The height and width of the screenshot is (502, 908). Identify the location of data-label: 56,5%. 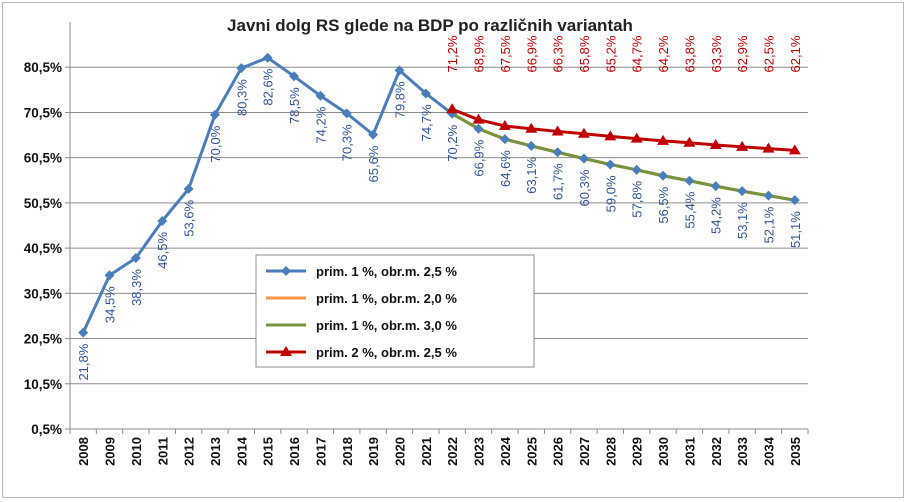
(663, 204).